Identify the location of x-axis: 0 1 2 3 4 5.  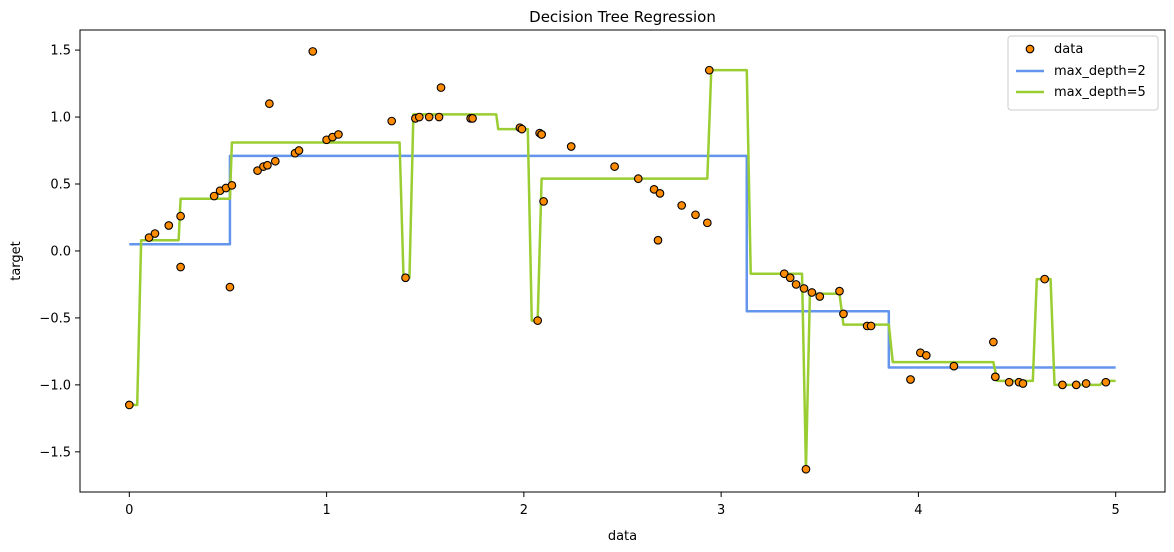
(622, 505).